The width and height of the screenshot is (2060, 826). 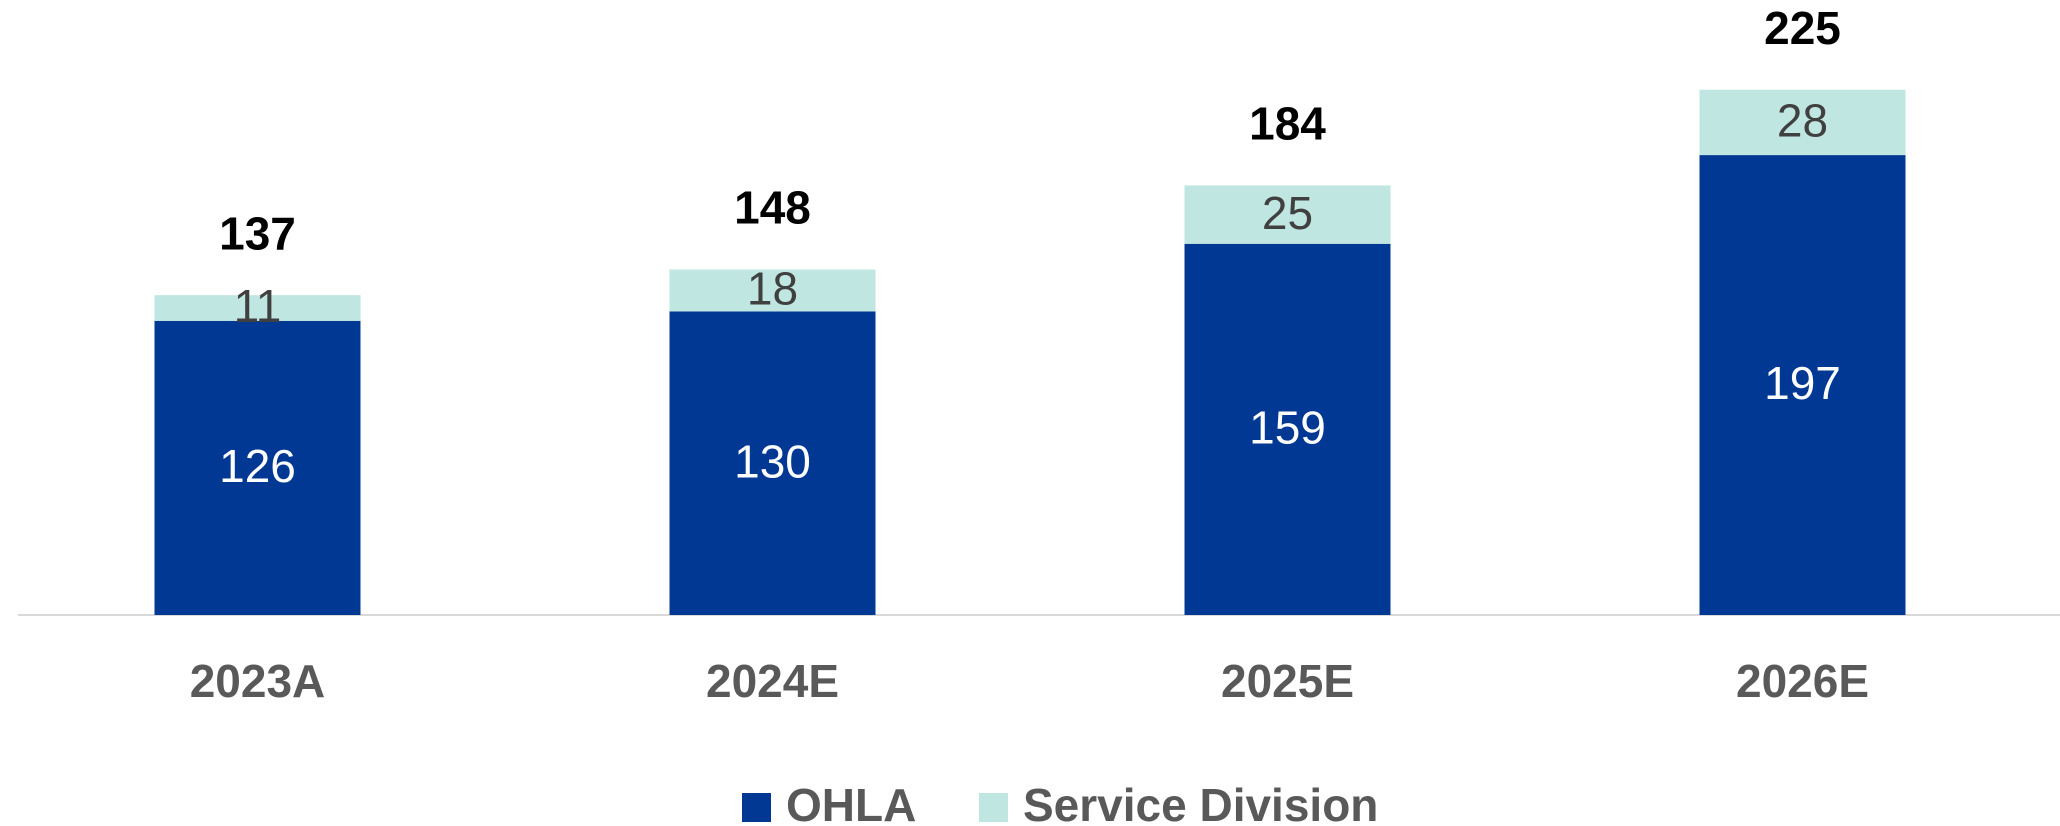 What do you see at coordinates (772, 208) in the screenshot?
I see `total-label: 148` at bounding box center [772, 208].